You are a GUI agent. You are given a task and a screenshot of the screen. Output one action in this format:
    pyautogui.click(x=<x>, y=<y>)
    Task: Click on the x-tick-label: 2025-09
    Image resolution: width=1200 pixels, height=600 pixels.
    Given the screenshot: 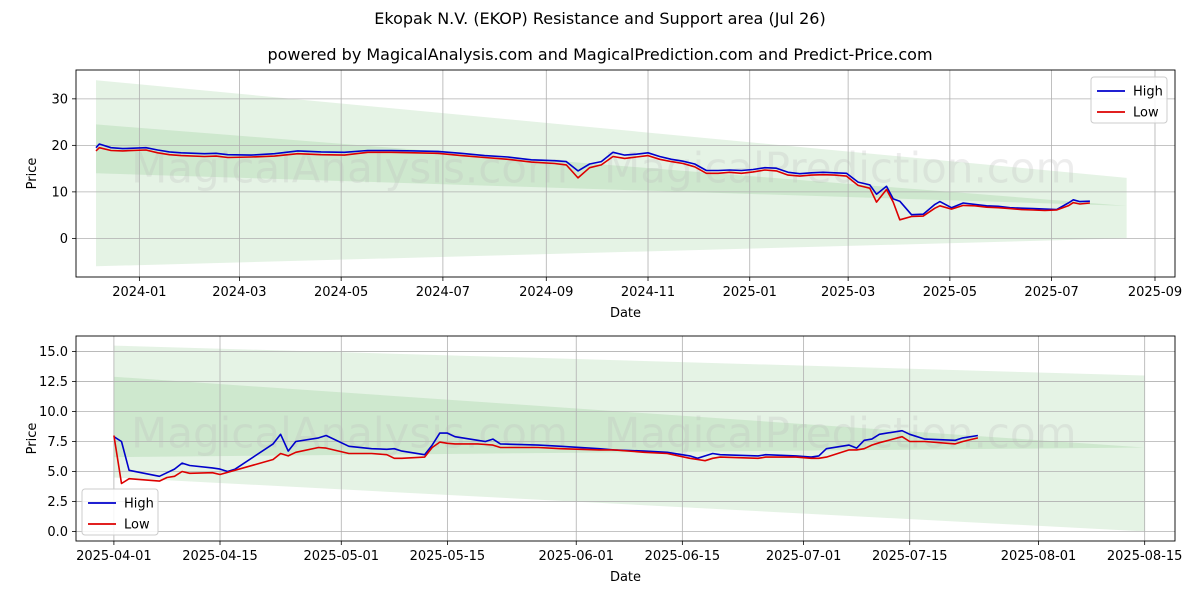 What is the action you would take?
    pyautogui.click(x=1155, y=292)
    